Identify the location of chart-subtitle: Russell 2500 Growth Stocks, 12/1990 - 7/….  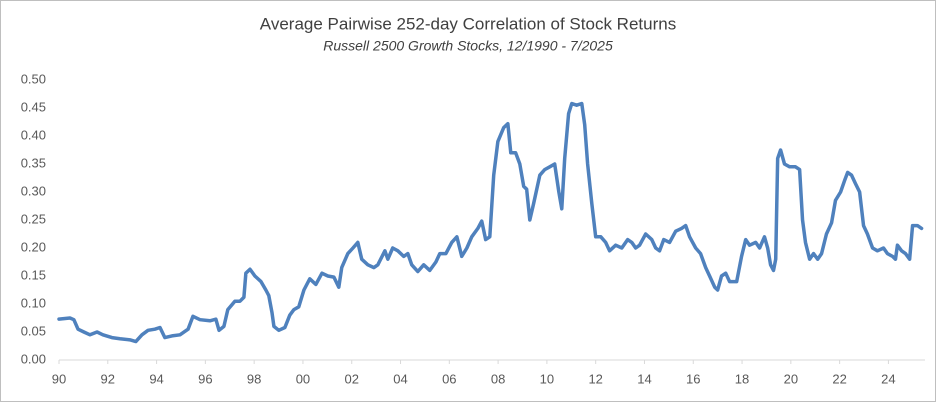
(468, 46).